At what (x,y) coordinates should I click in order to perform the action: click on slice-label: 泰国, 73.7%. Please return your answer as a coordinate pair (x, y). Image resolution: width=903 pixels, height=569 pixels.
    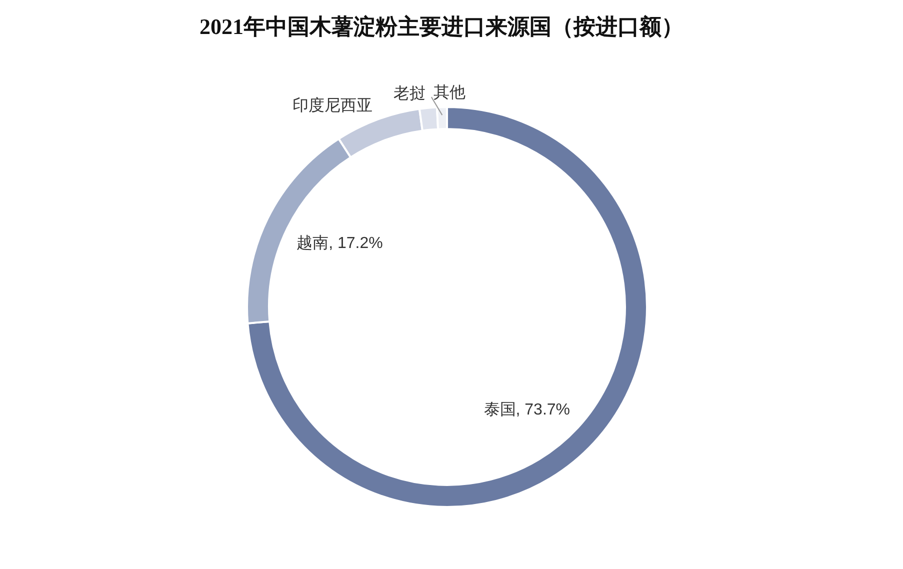
    Looking at the image, I should click on (527, 410).